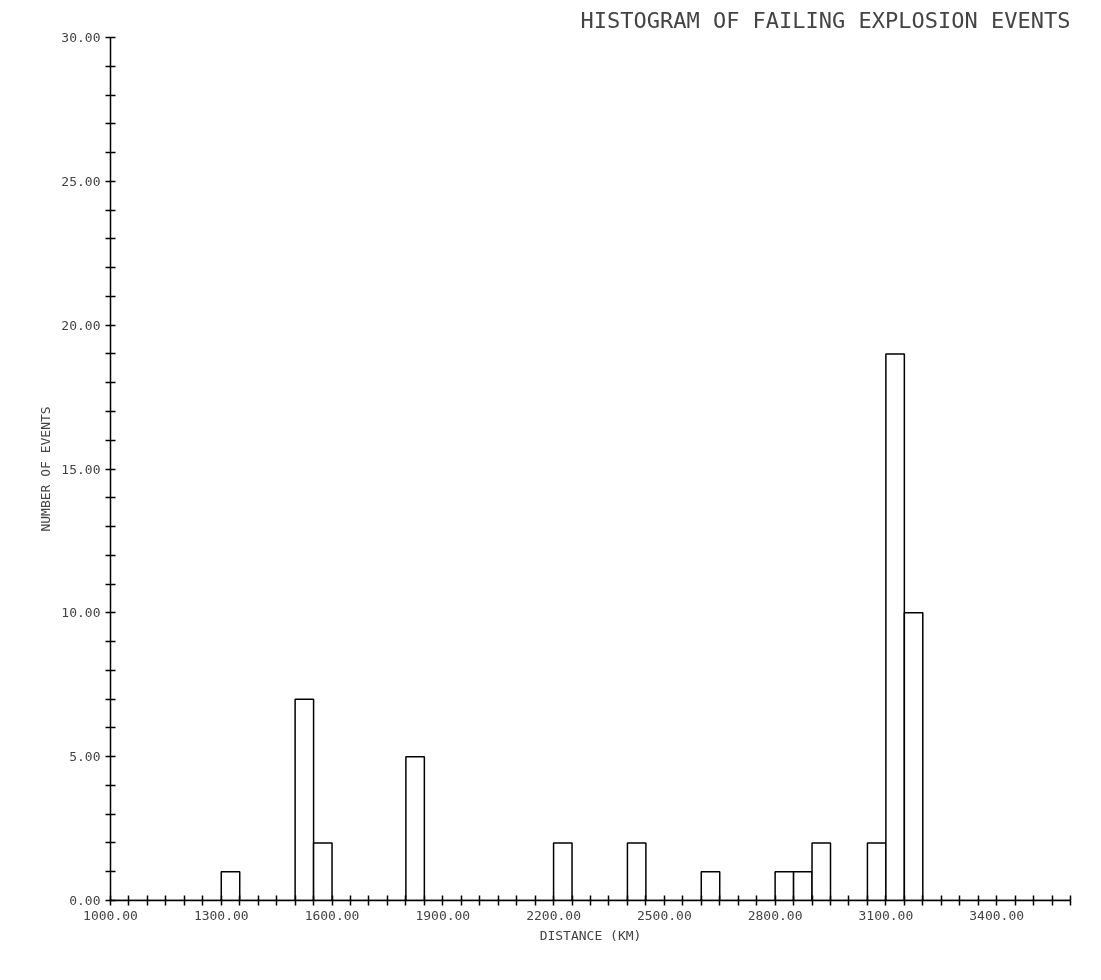 This screenshot has height=980, width=1101. Describe the element at coordinates (590, 935) in the screenshot. I see `x-axis-title: DISTANCE (KM)` at that location.